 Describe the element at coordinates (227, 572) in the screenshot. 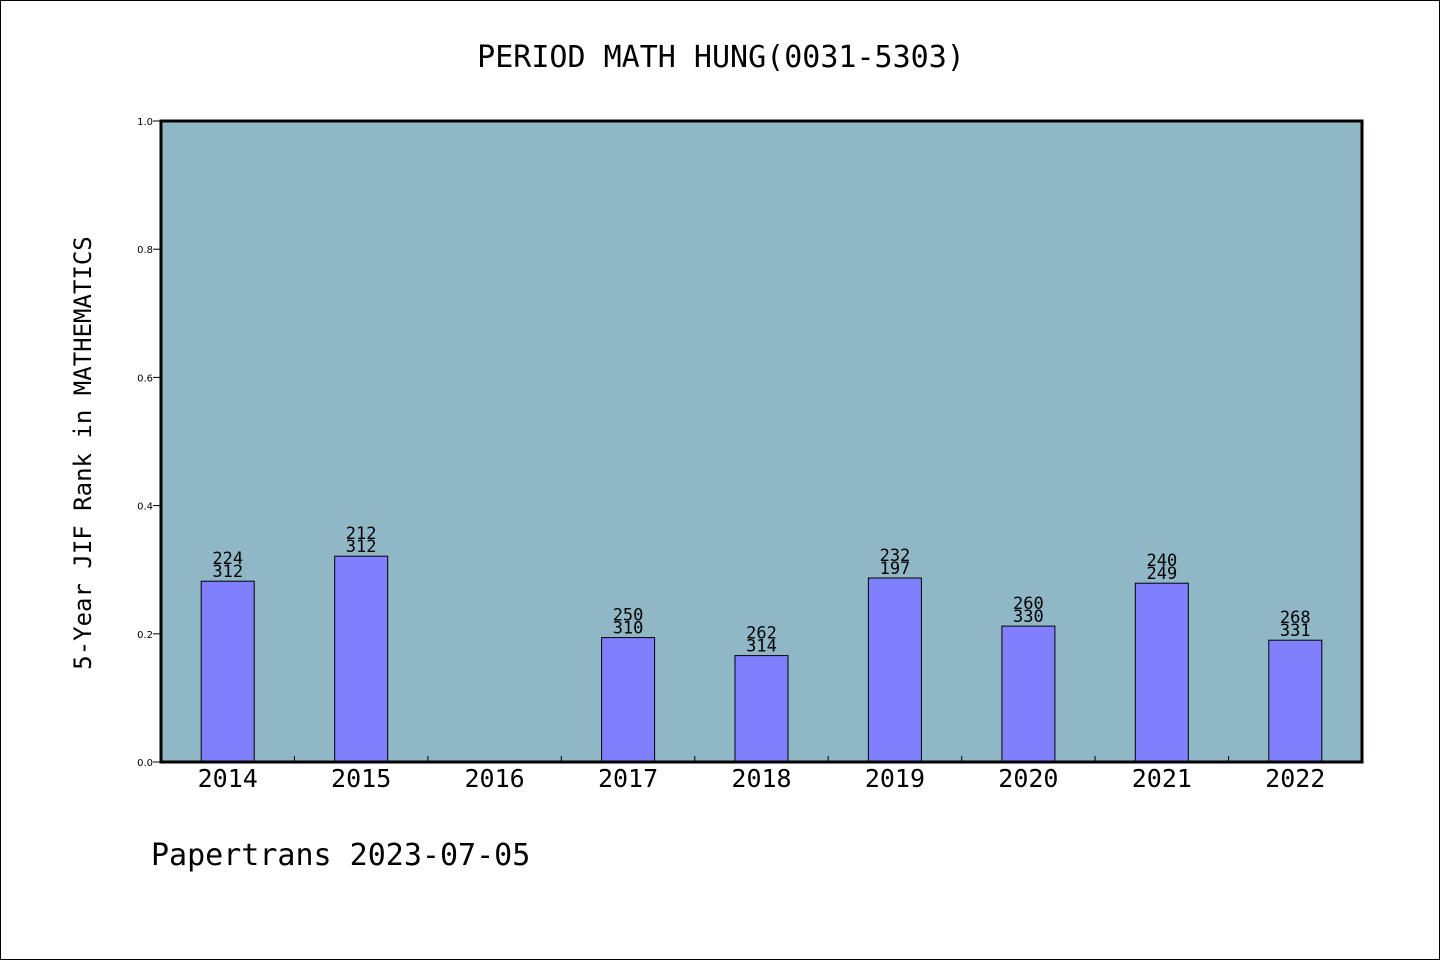

I see `bar-label-bottom-2014: 312` at that location.